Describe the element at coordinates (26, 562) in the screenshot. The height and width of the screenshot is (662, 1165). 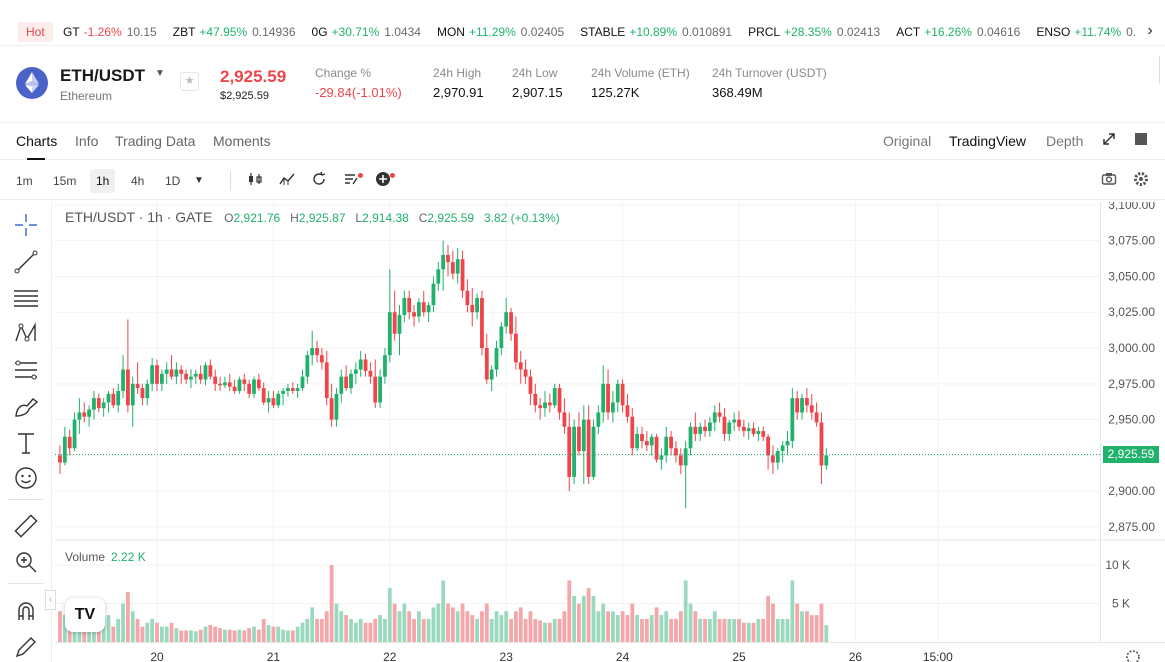
I see `zoom-in-icon` at that location.